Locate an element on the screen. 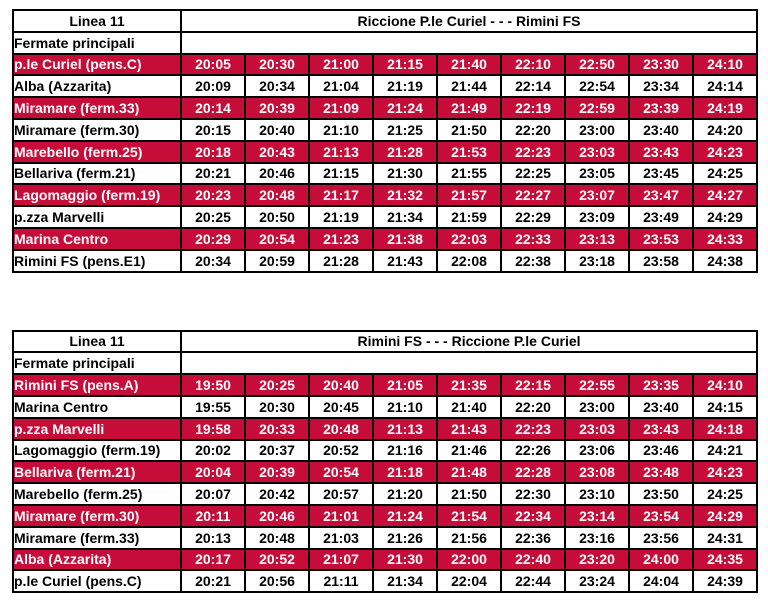  time-cell: 24:29 is located at coordinates (725, 217).